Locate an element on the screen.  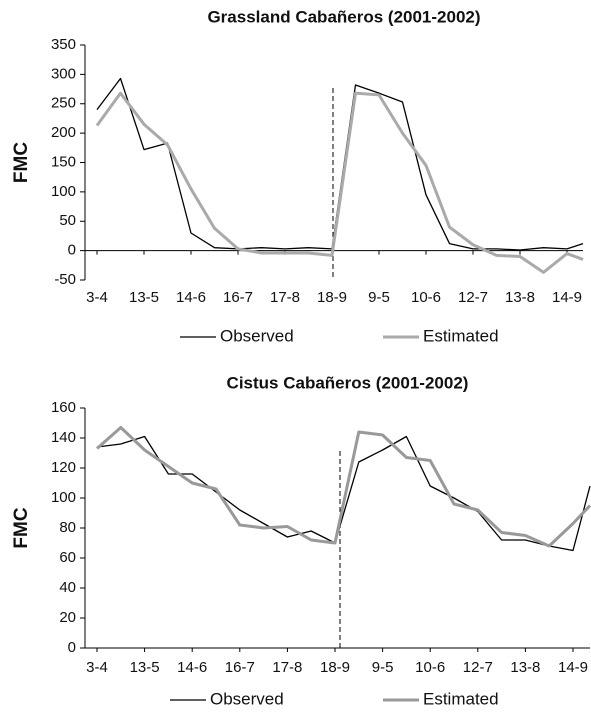
y-tick-label: 150 is located at coordinates (63, 161).